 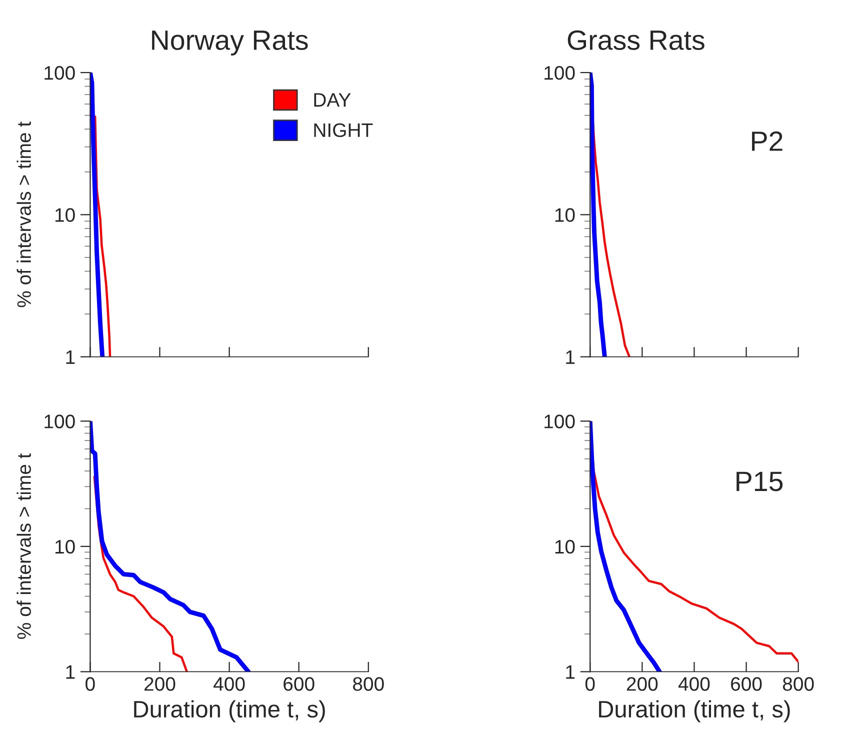 I want to click on chart-title: Norway Rats, so click(x=230, y=43).